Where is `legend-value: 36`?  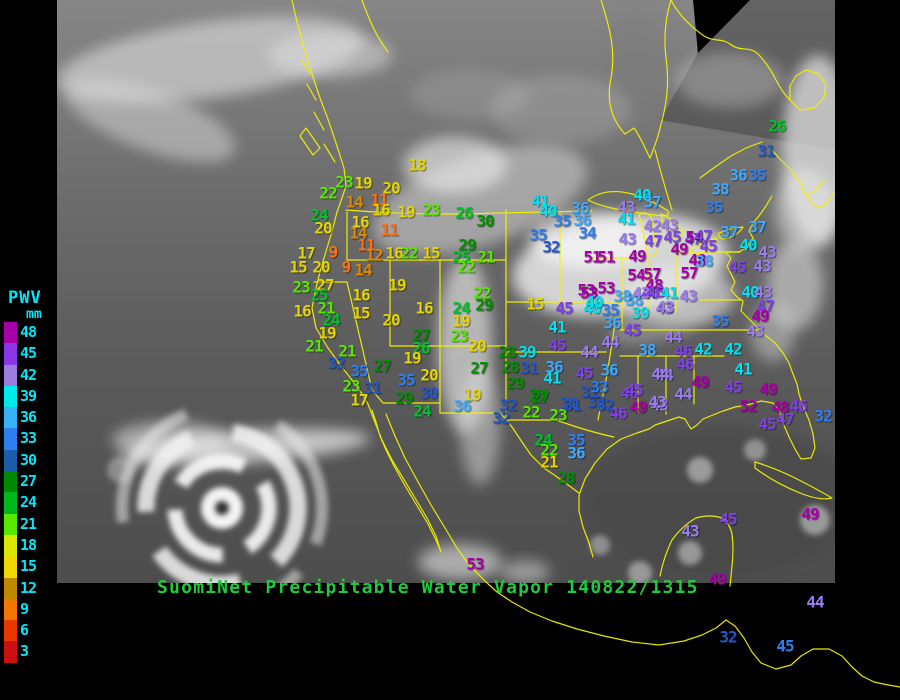
legend-value: 36 is located at coordinates (28, 417).